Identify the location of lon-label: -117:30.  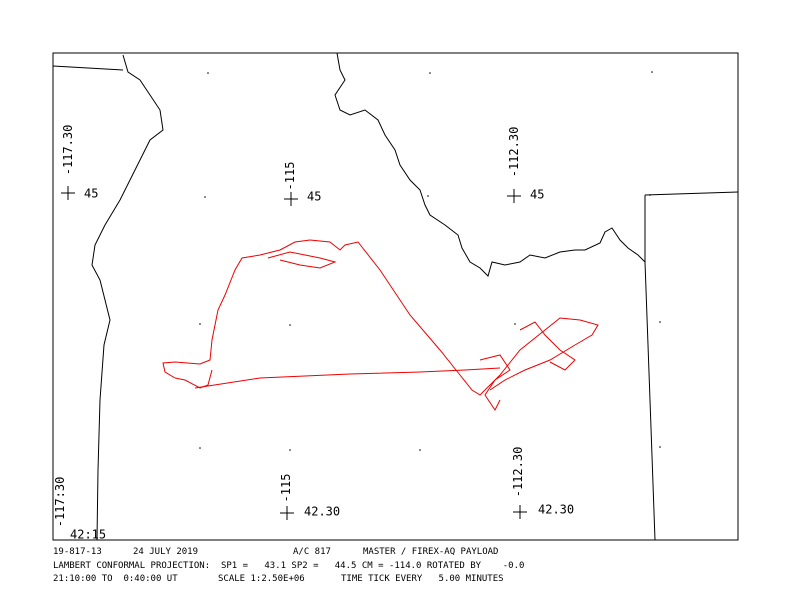
(60, 502).